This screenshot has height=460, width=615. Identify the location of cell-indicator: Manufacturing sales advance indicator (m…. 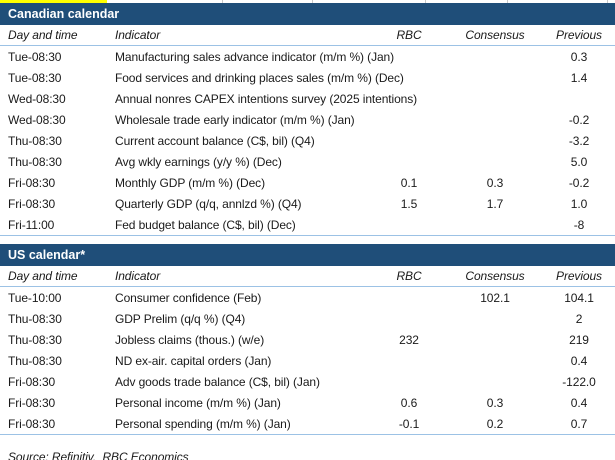
(255, 56).